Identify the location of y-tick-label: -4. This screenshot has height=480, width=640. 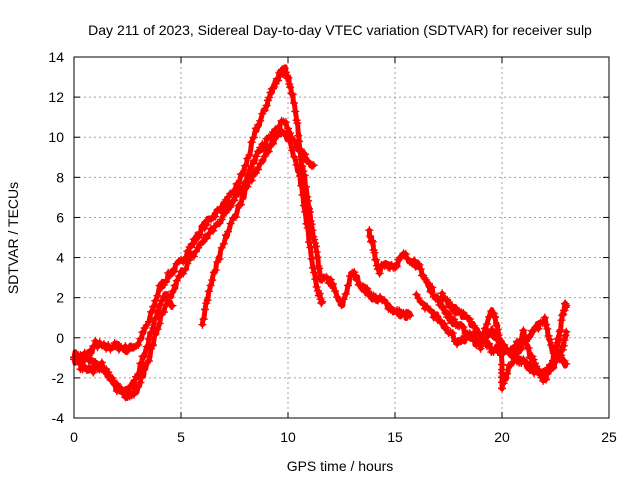
(58, 418).